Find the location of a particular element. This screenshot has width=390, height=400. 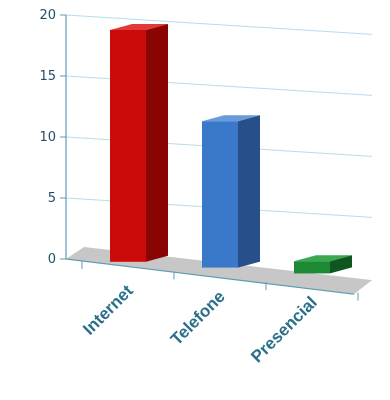

xtick-label-internet: Internet is located at coordinates (108, 310).